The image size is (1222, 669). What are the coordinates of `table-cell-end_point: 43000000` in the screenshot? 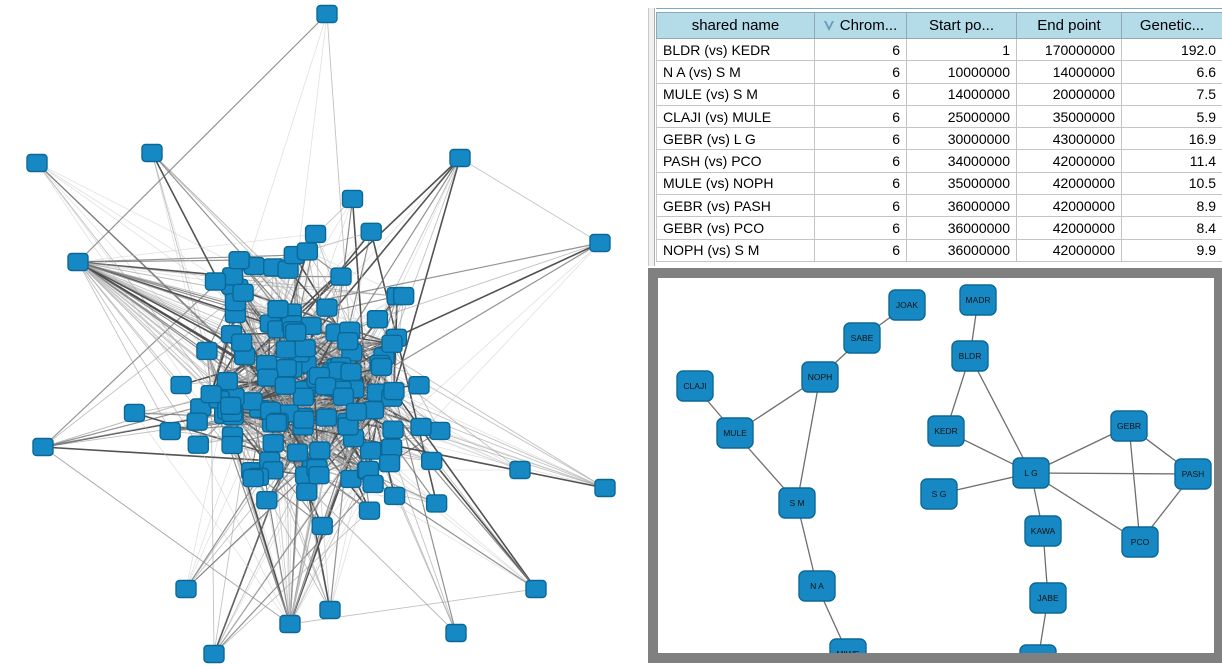 It's located at (1069, 139).